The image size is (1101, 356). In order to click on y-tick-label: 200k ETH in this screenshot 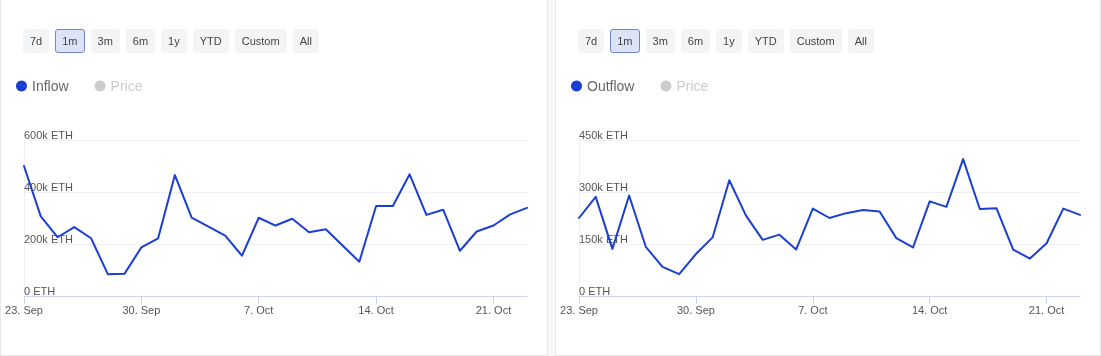, I will do `click(48, 238)`.